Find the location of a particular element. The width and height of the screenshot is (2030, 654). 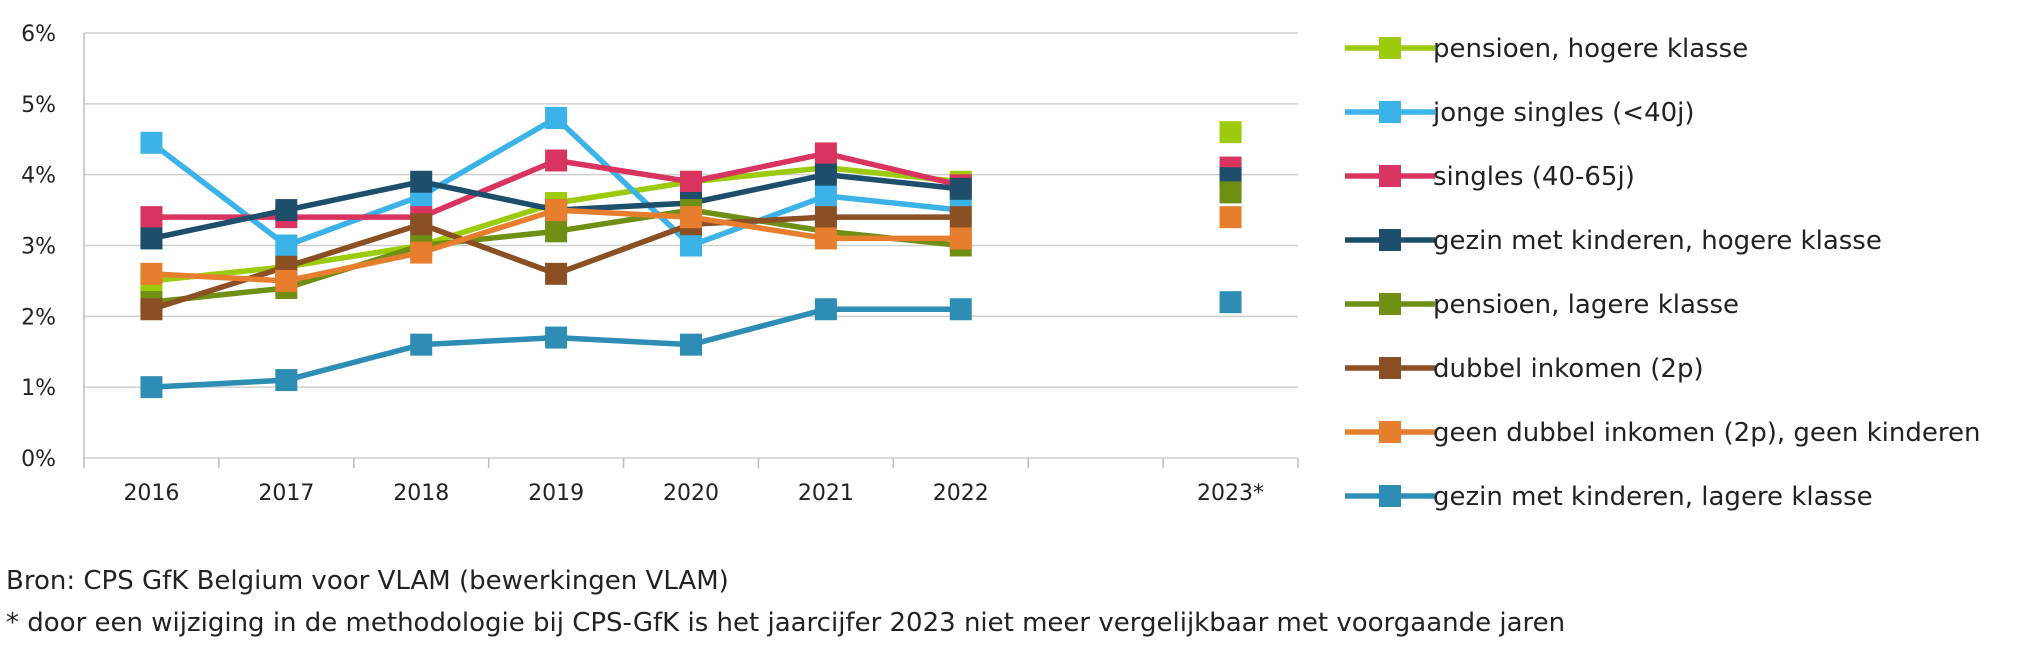

y-tick-label: 0% is located at coordinates (38, 459).